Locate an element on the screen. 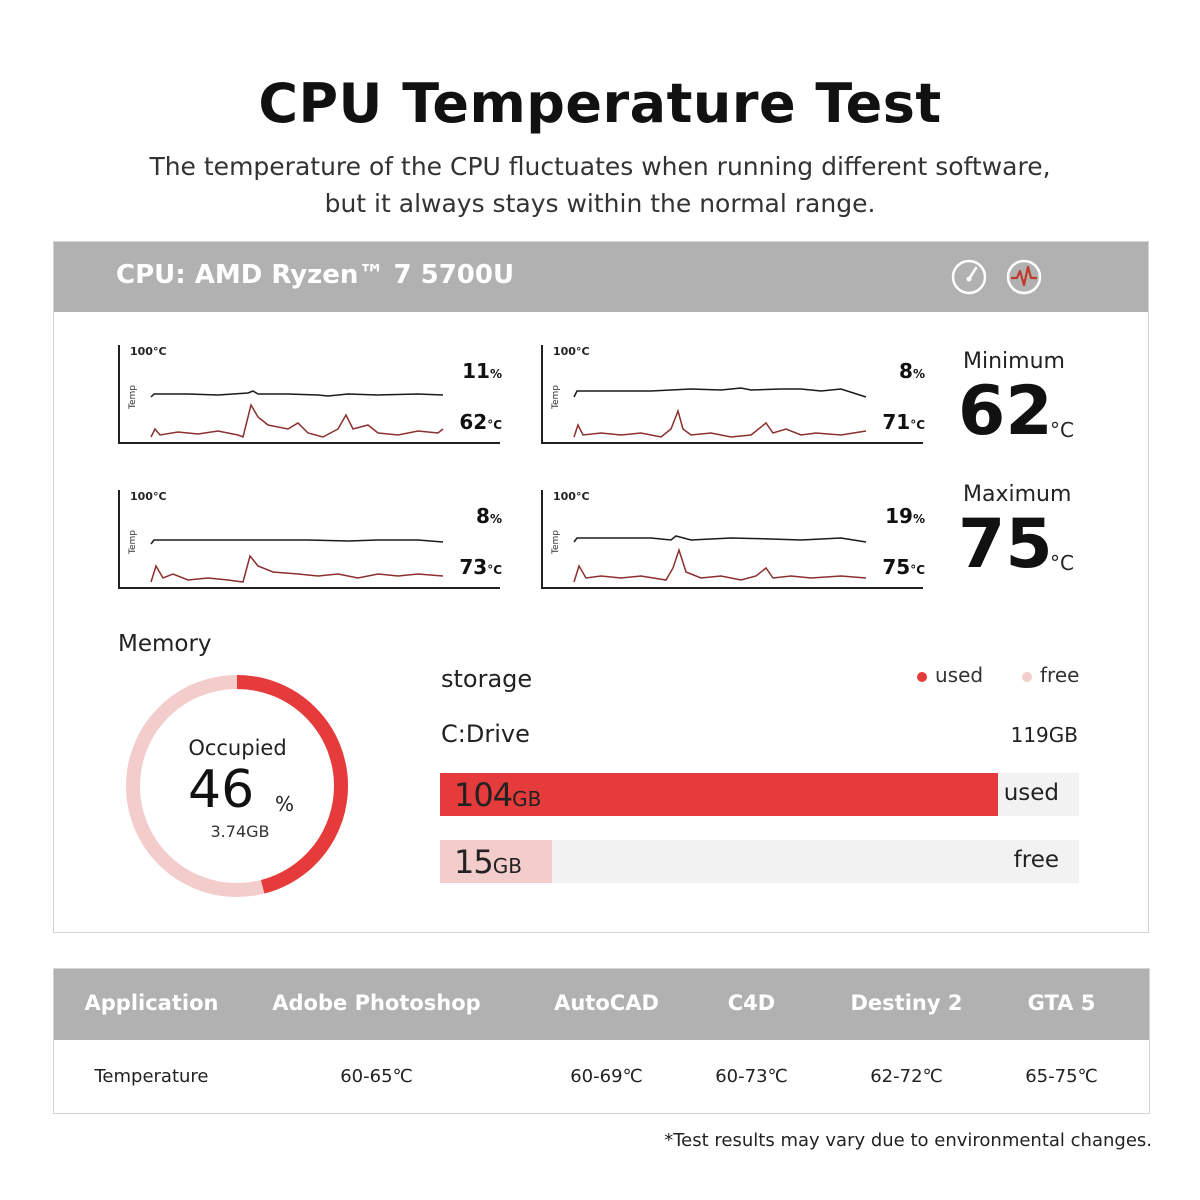 Image resolution: width=1200 pixels, height=1200 pixels. free-bar: 15GB free is located at coordinates (759, 861).